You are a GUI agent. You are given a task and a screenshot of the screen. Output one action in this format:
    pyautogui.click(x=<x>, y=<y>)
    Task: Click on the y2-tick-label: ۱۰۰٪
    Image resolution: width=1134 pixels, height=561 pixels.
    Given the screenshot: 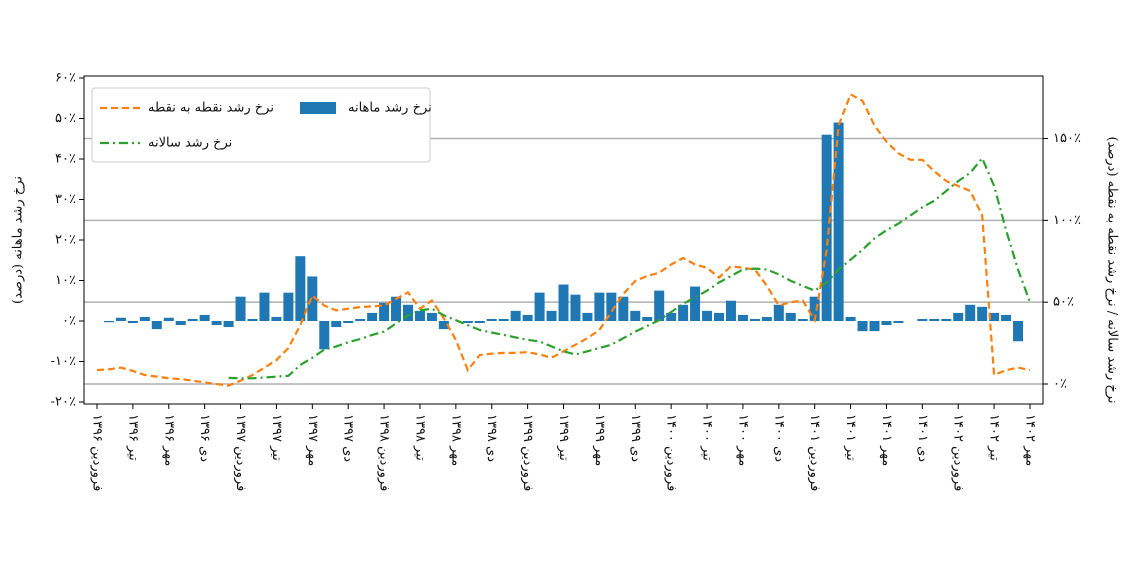 What is the action you would take?
    pyautogui.click(x=1067, y=220)
    